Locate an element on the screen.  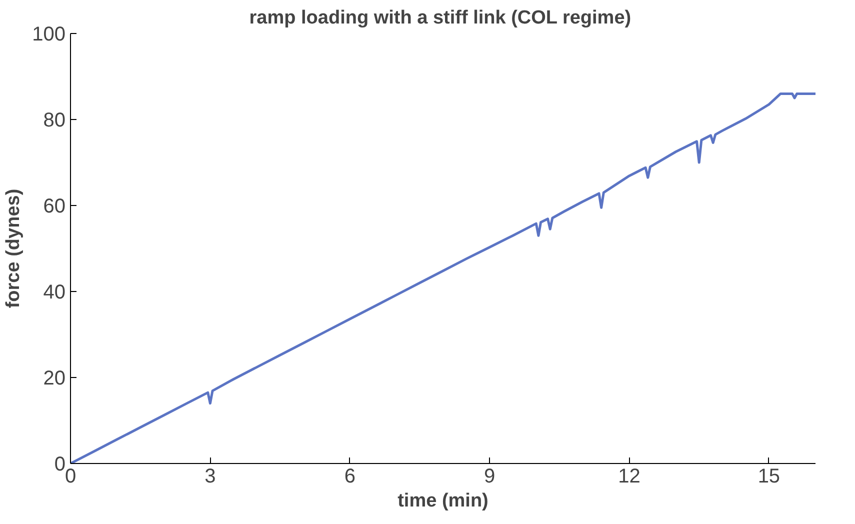
y-tick-label: 100 is located at coordinates (49, 35).